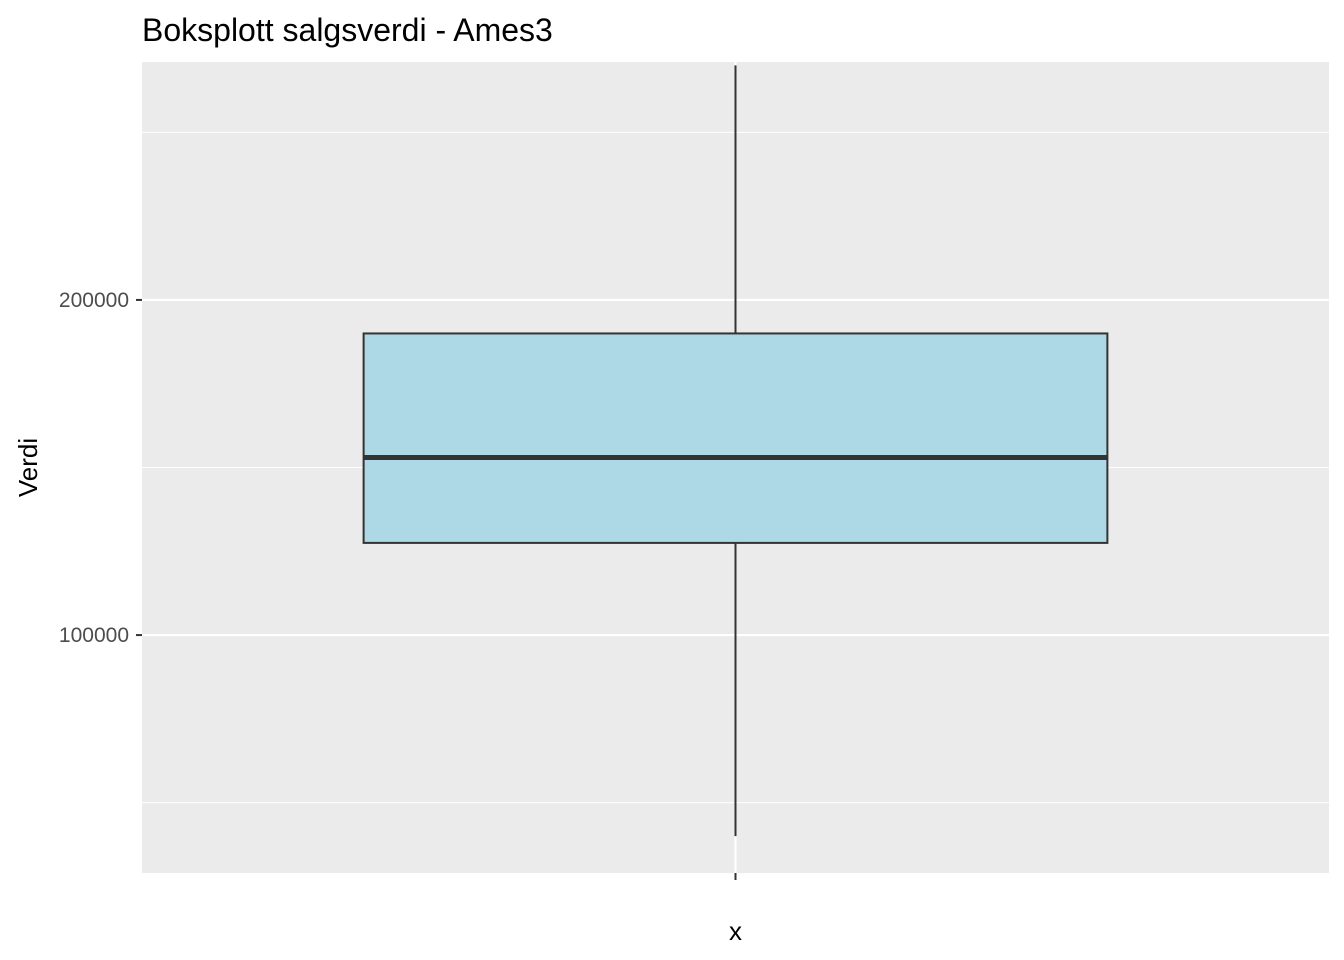 This screenshot has height=960, width=1344. I want to click on y-tick-label: 100000, so click(94, 635).